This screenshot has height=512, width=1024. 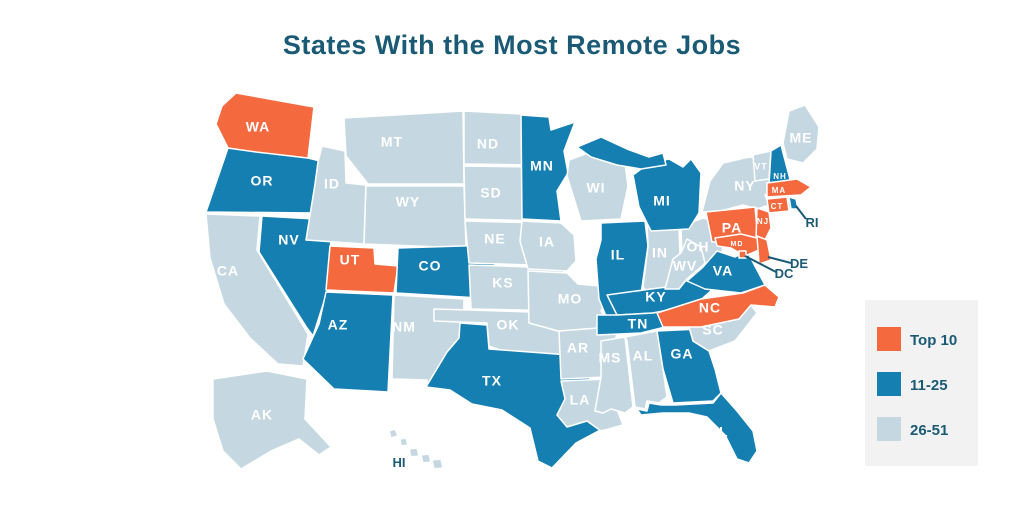 I want to click on state-fl, so click(x=697, y=428).